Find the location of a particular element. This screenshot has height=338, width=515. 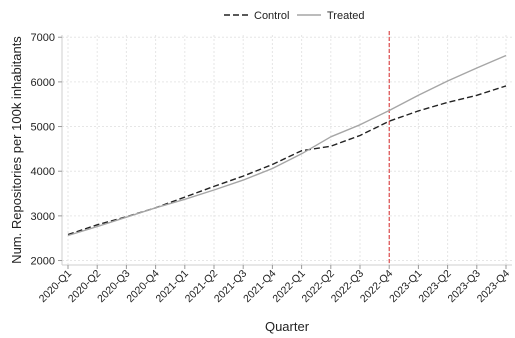

y-tick-label: 5000 is located at coordinates (43, 128).